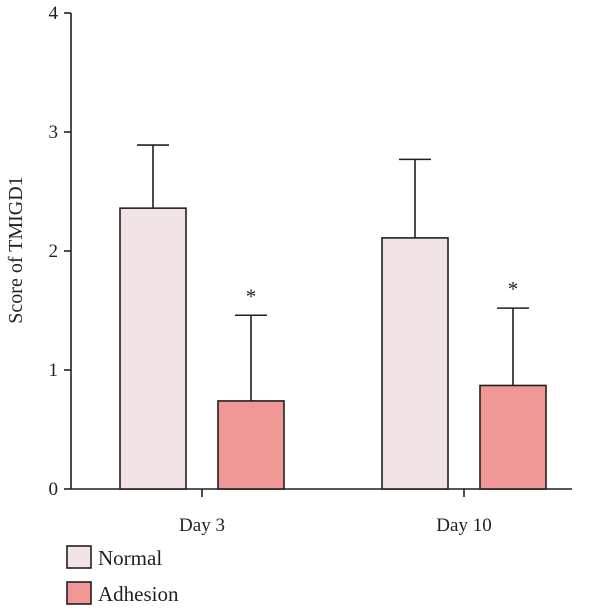  Describe the element at coordinates (54, 370) in the screenshot. I see `y-tick-label: 1` at that location.